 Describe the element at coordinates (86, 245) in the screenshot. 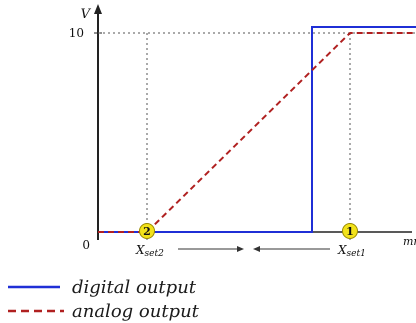

I see `origin-label: 0` at that location.